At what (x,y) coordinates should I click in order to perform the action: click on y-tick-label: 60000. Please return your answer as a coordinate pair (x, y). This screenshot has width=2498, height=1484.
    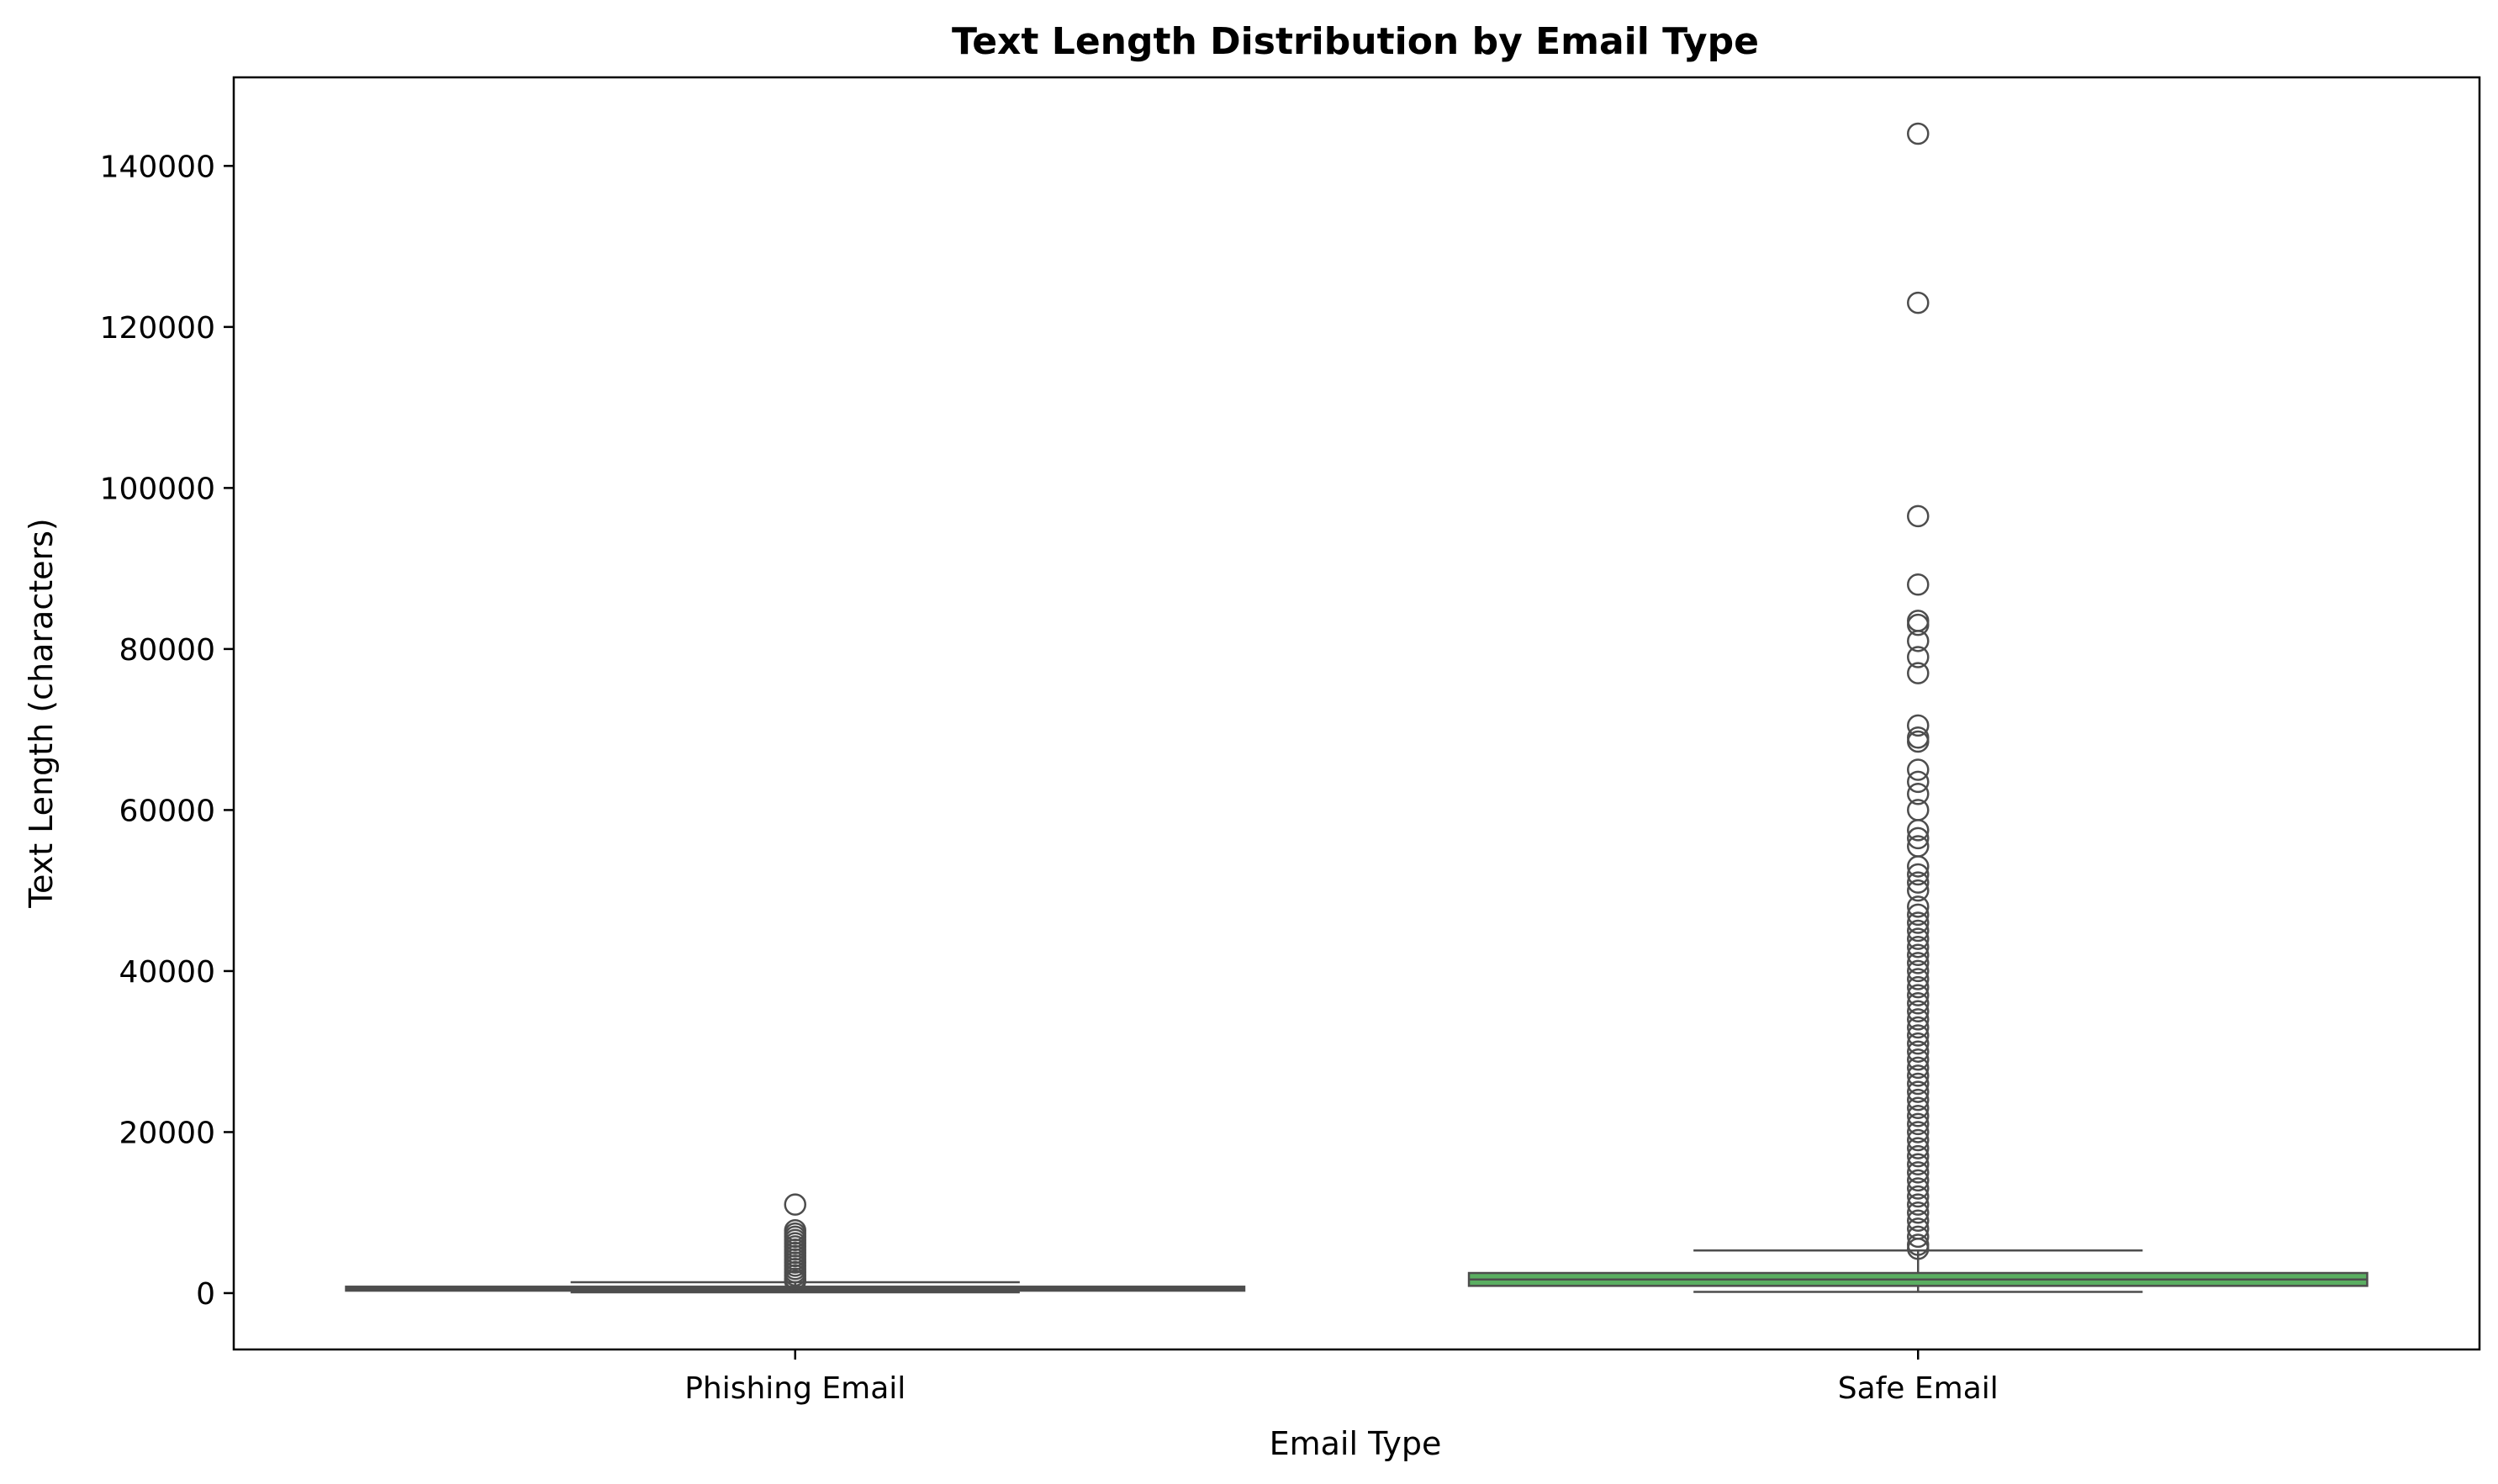
    Looking at the image, I should click on (167, 811).